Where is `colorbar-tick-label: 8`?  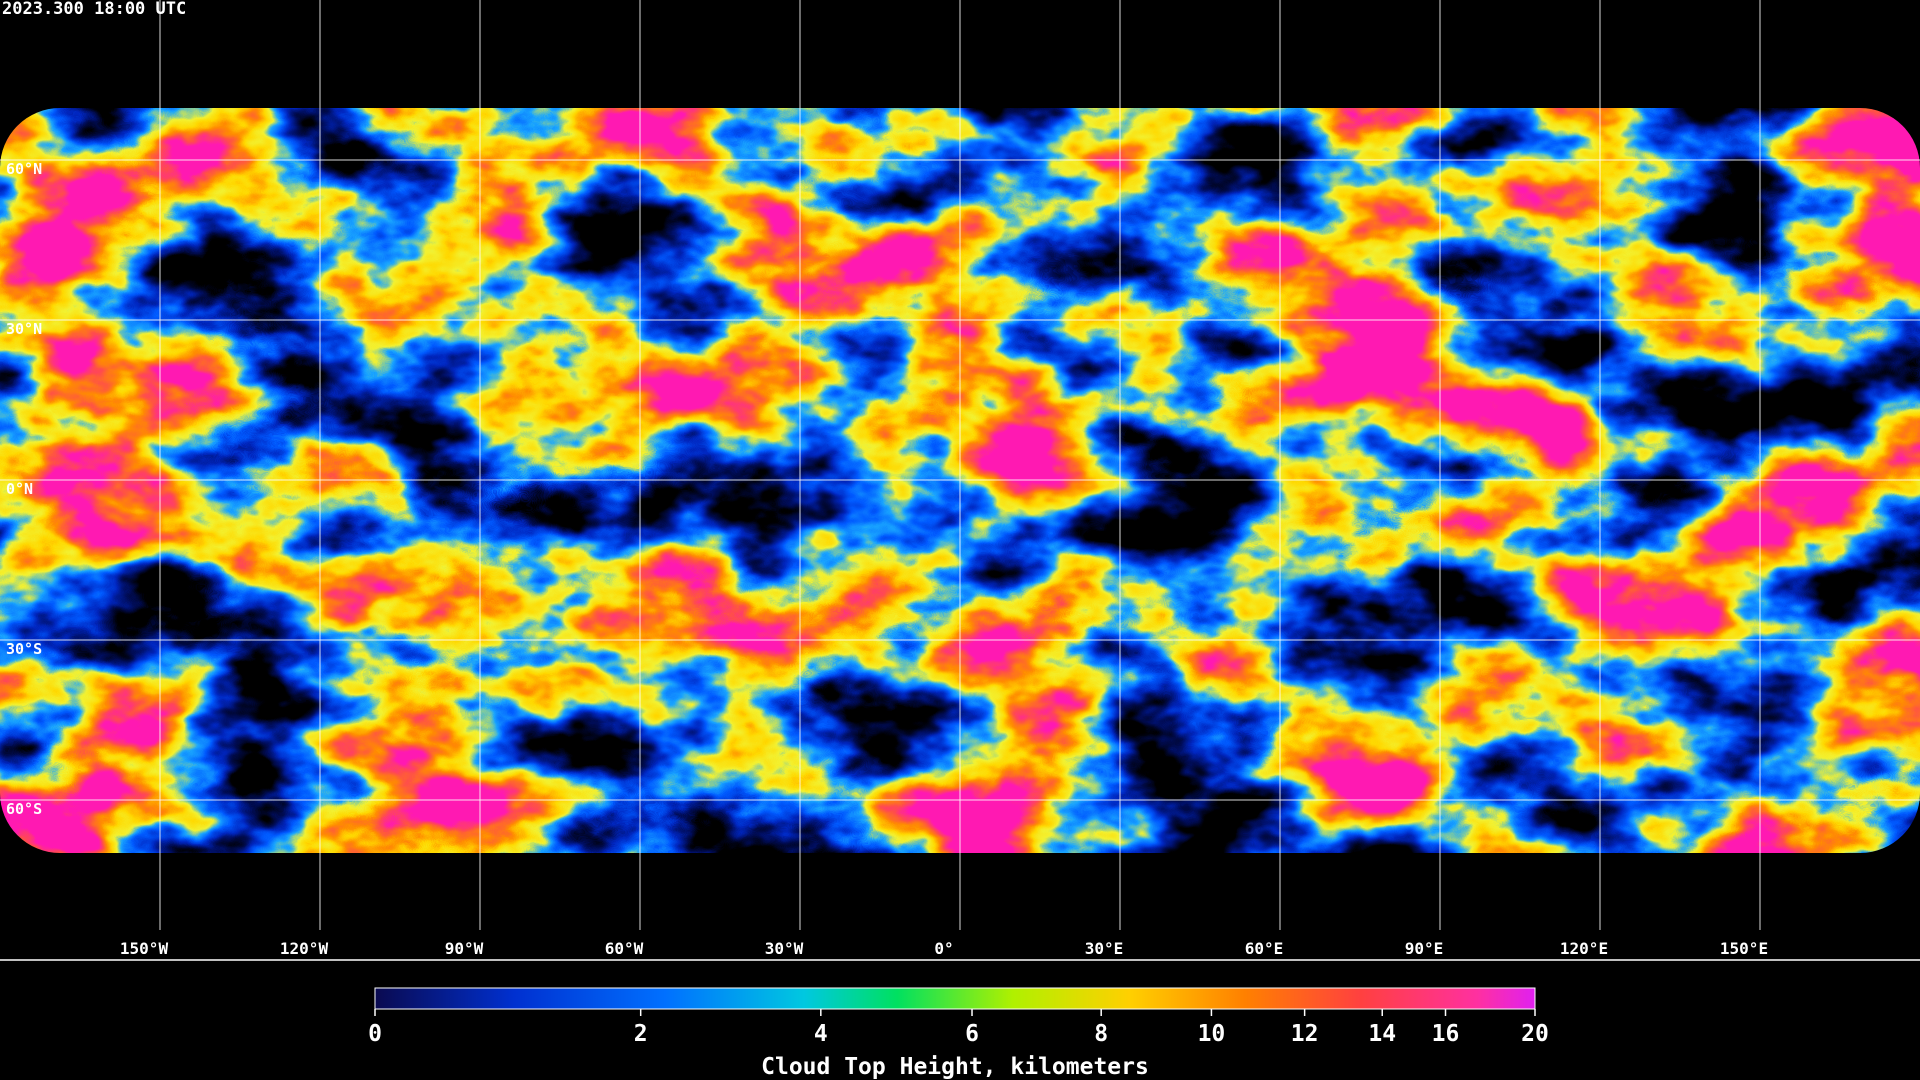
colorbar-tick-label: 8 is located at coordinates (1101, 1034).